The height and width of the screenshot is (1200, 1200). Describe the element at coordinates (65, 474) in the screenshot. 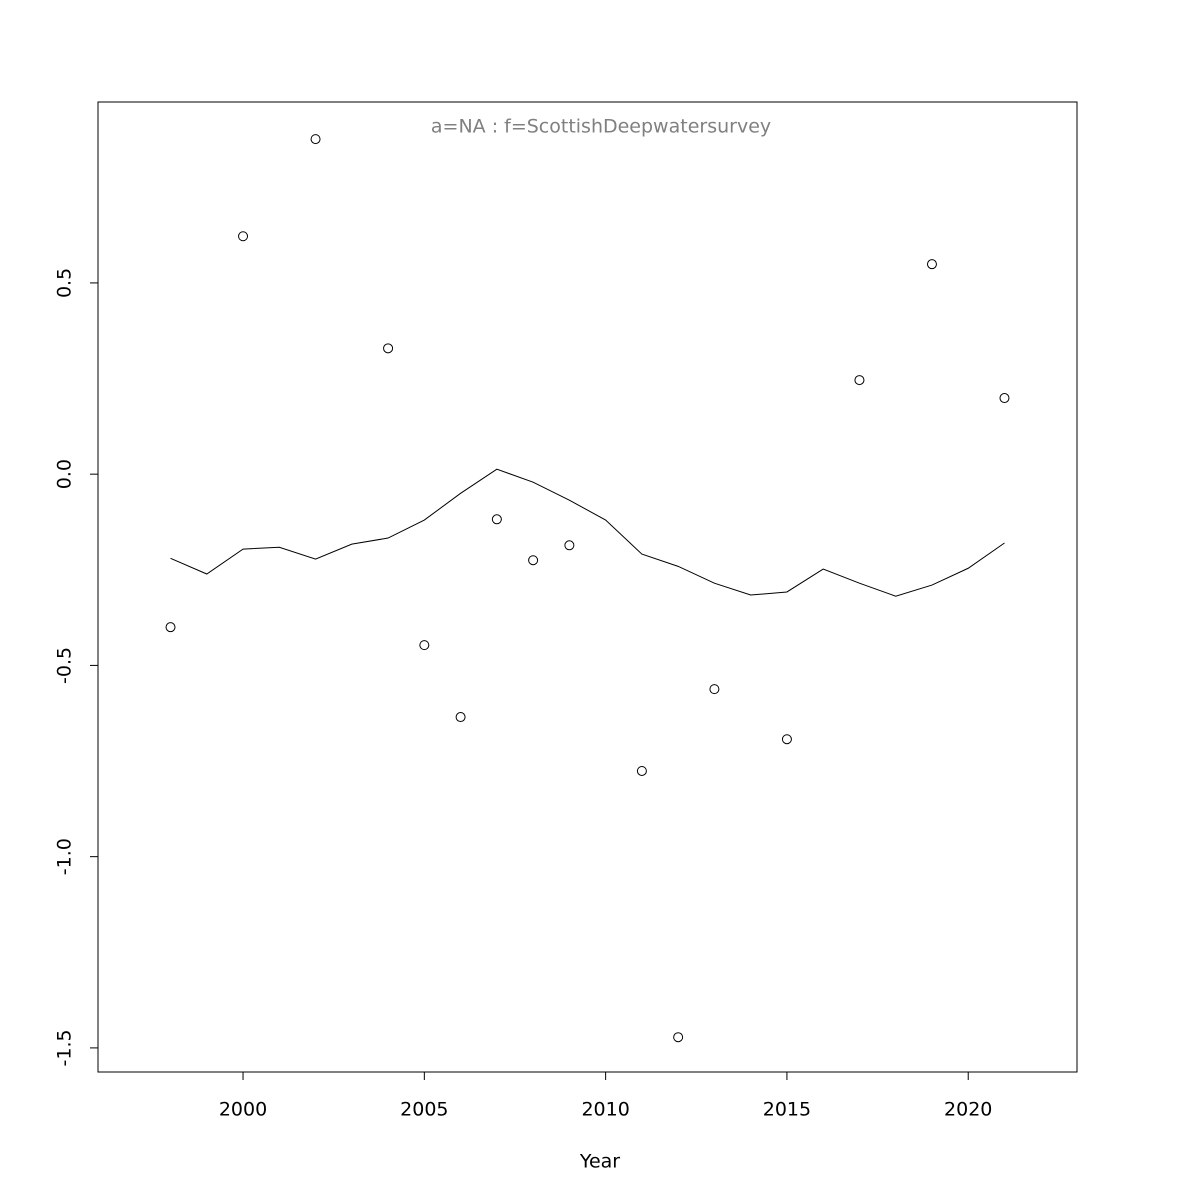

I see `y-tick-label: 0.0` at that location.